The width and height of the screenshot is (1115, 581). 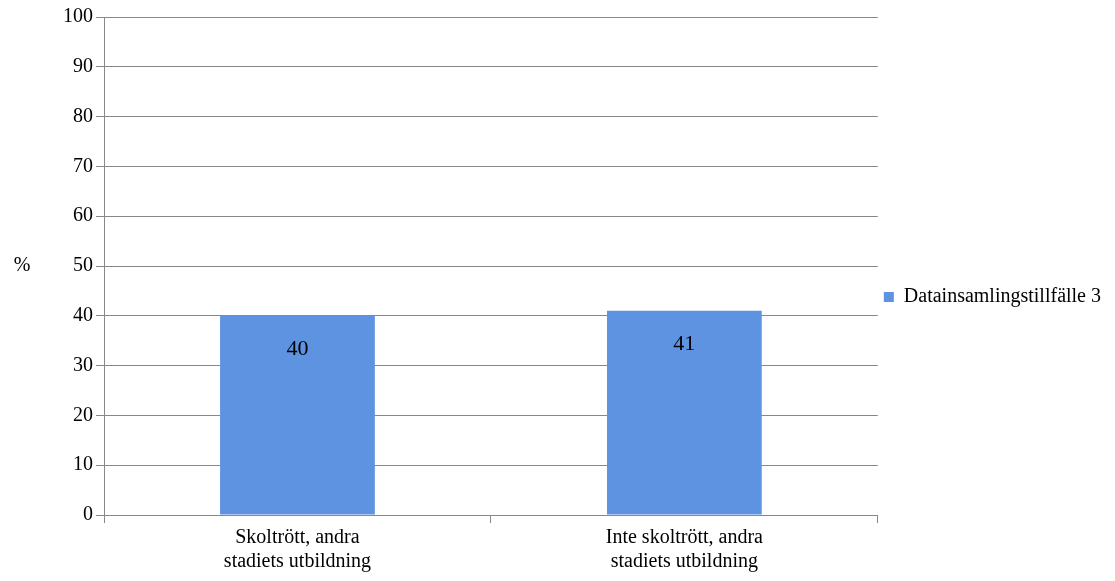 What do you see at coordinates (83, 214) in the screenshot?
I see `y-tick-label: 60` at bounding box center [83, 214].